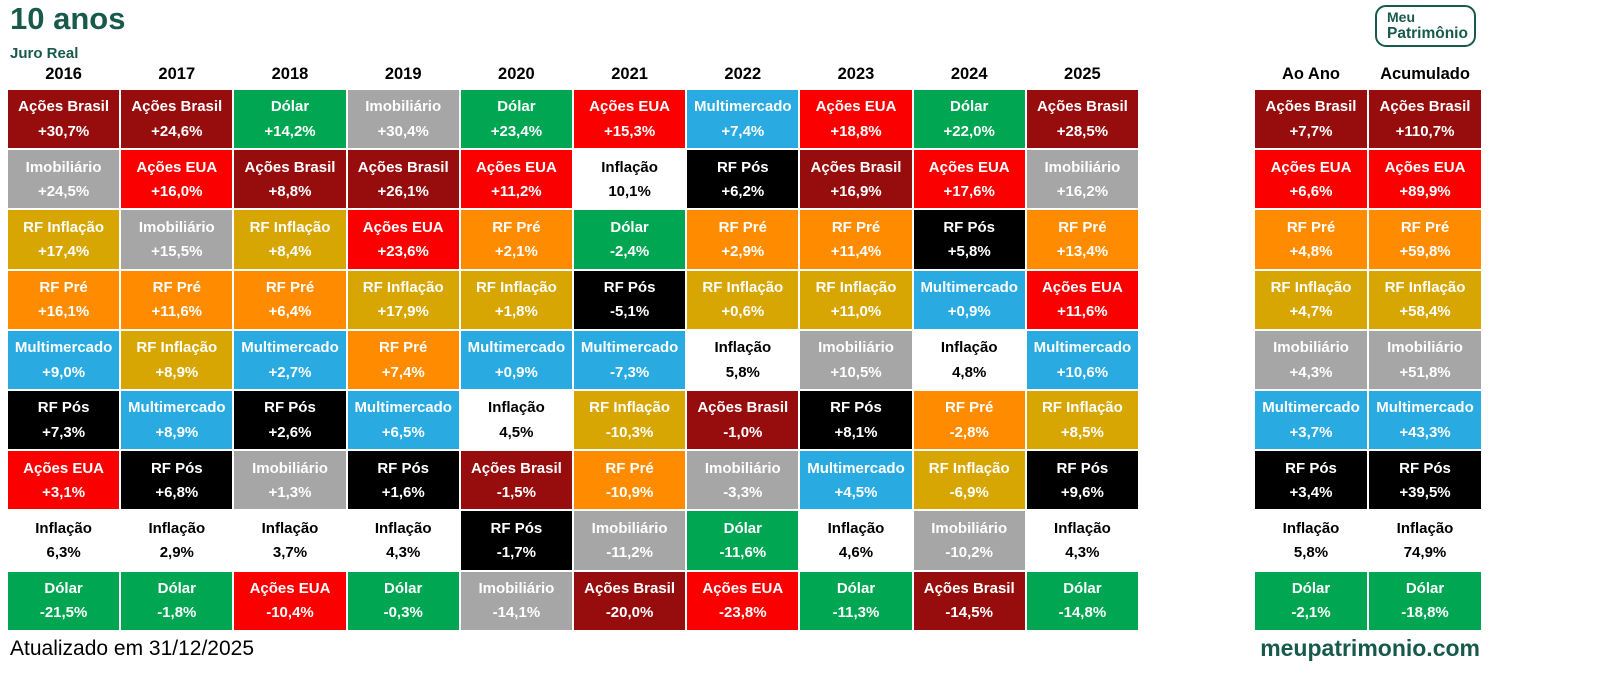  What do you see at coordinates (856, 432) in the screenshot?
I see `return-value: +8,1%` at bounding box center [856, 432].